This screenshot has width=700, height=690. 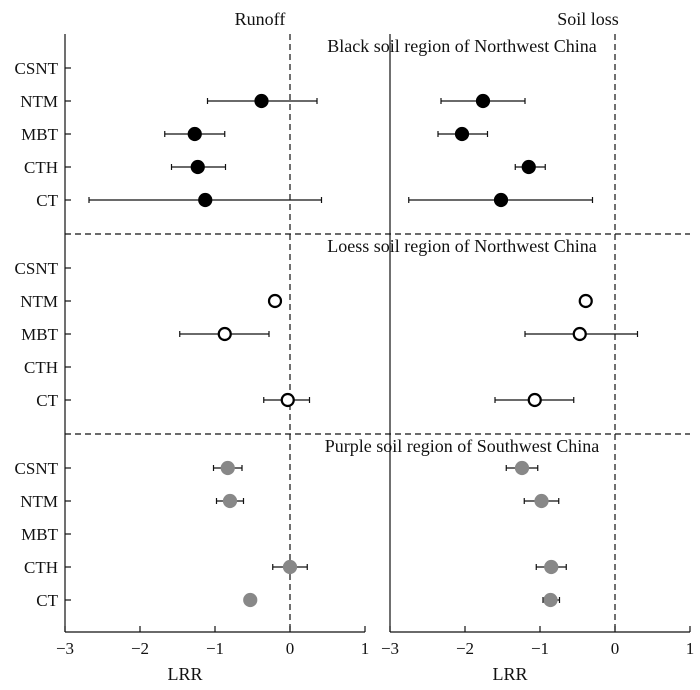 I want to click on panel-title-runoff: Runoff, so click(x=260, y=19).